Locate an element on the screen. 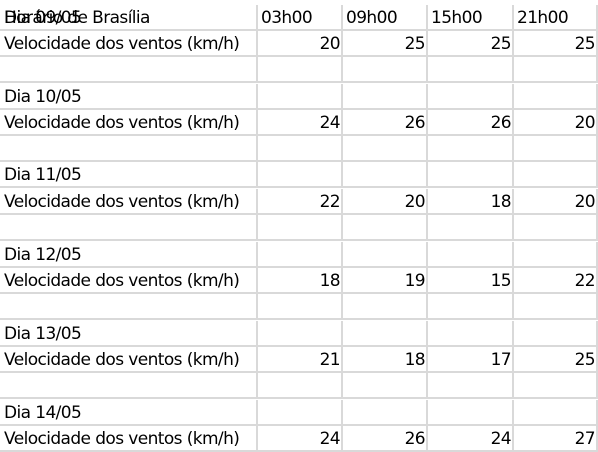 The image size is (598, 452). table-row: Velocidade dos ventos (km/h) 20 25 25 25 is located at coordinates (299, 44).